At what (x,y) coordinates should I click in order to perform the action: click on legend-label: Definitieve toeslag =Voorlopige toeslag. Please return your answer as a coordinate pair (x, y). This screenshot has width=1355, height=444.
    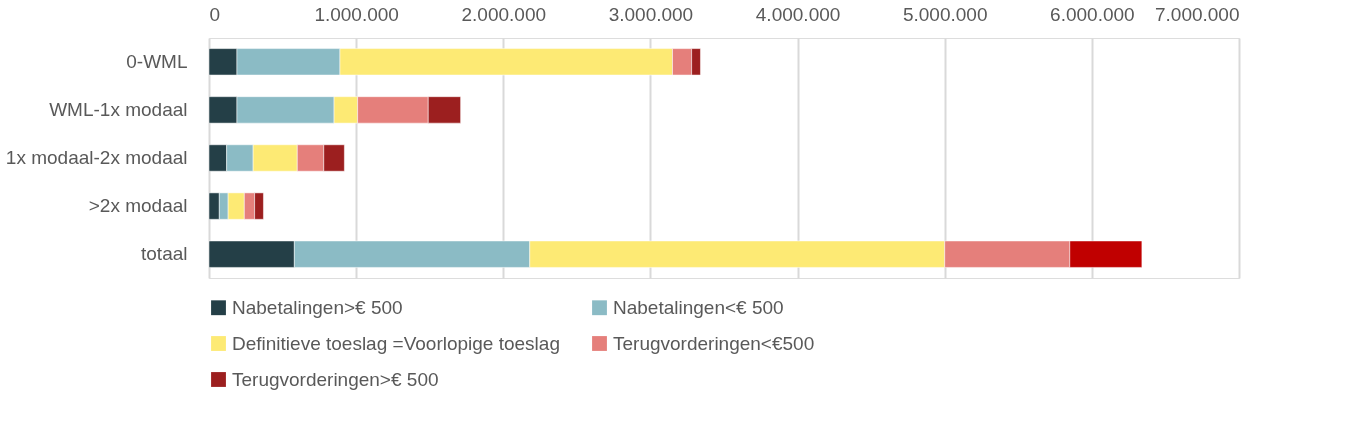
    Looking at the image, I should click on (396, 343).